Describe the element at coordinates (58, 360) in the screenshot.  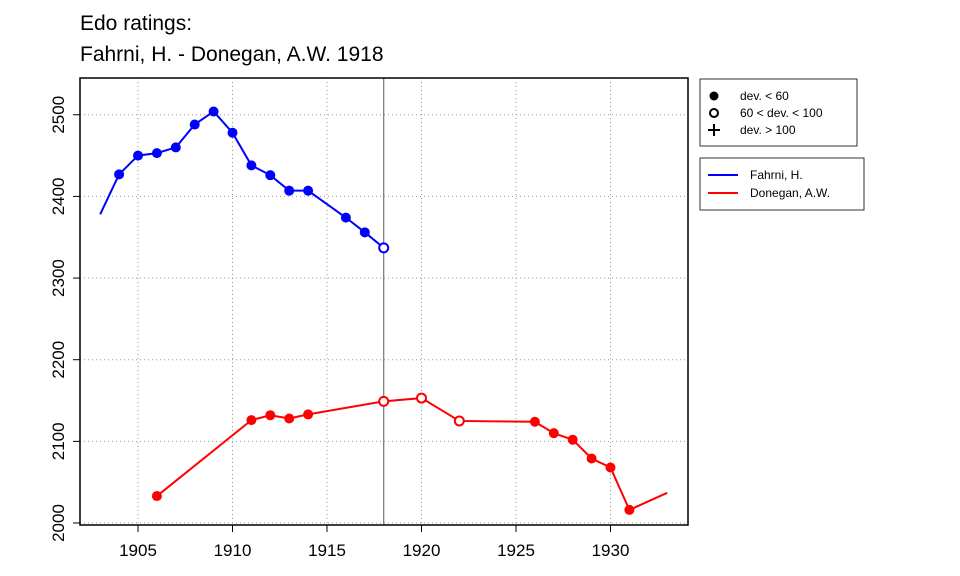
I see `y-tick-label: 2200` at that location.